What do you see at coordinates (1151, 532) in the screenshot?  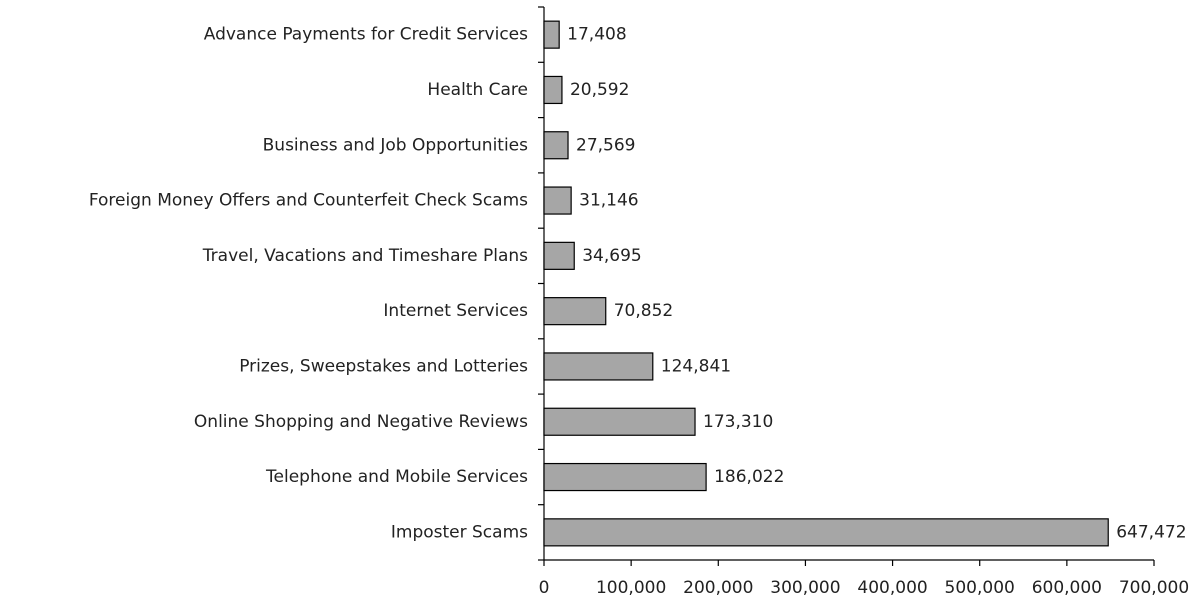 I see `value-label: 647,472` at bounding box center [1151, 532].